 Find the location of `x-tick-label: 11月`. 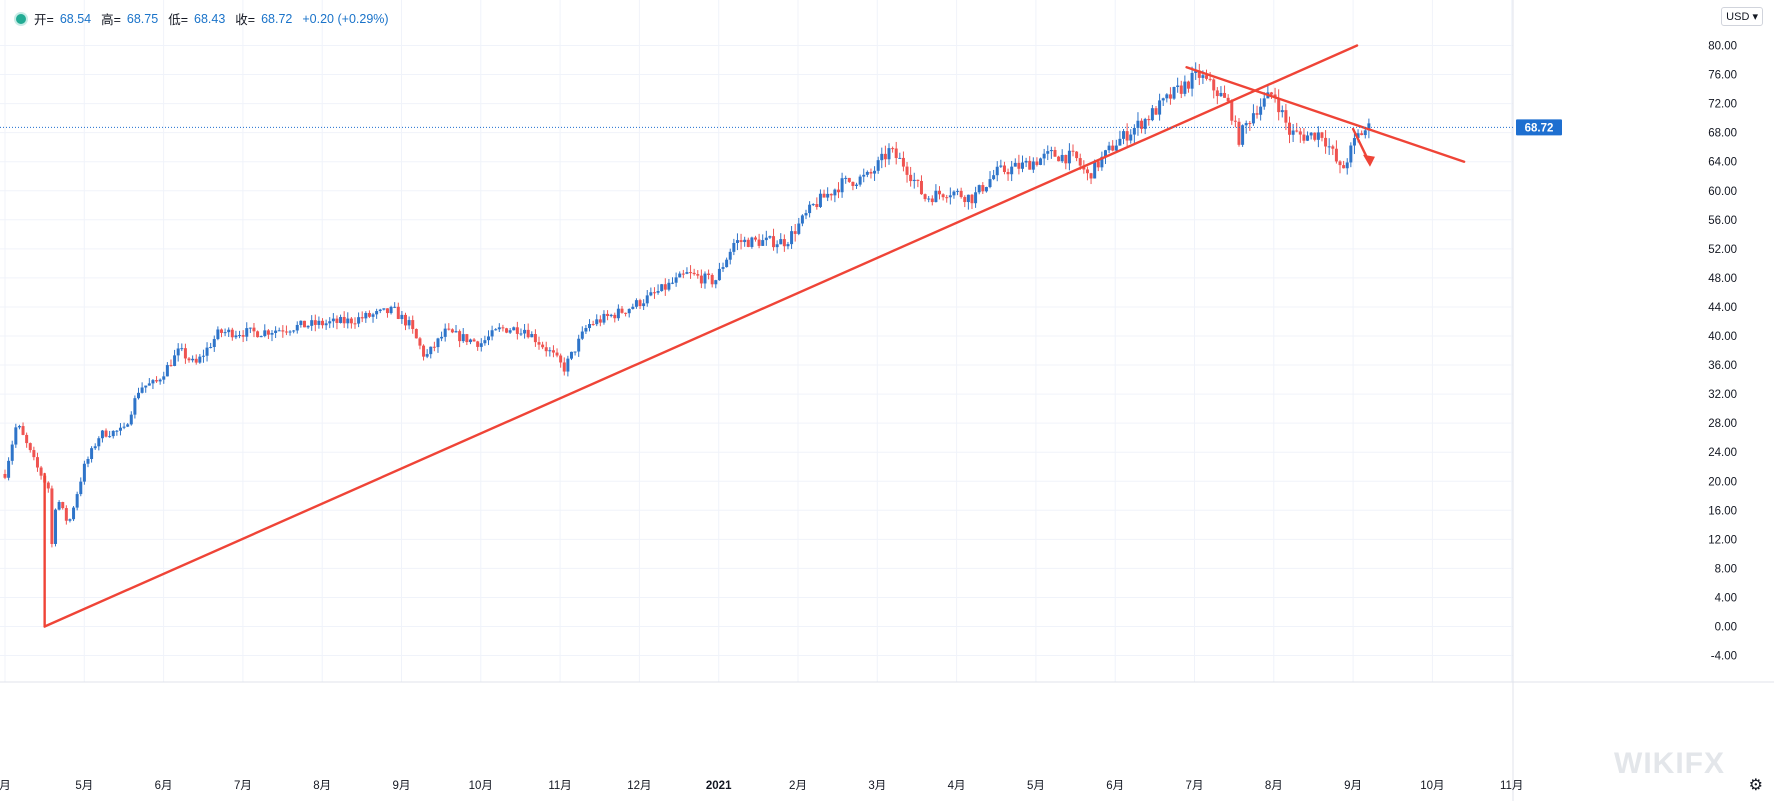

x-tick-label: 11月 is located at coordinates (559, 786).